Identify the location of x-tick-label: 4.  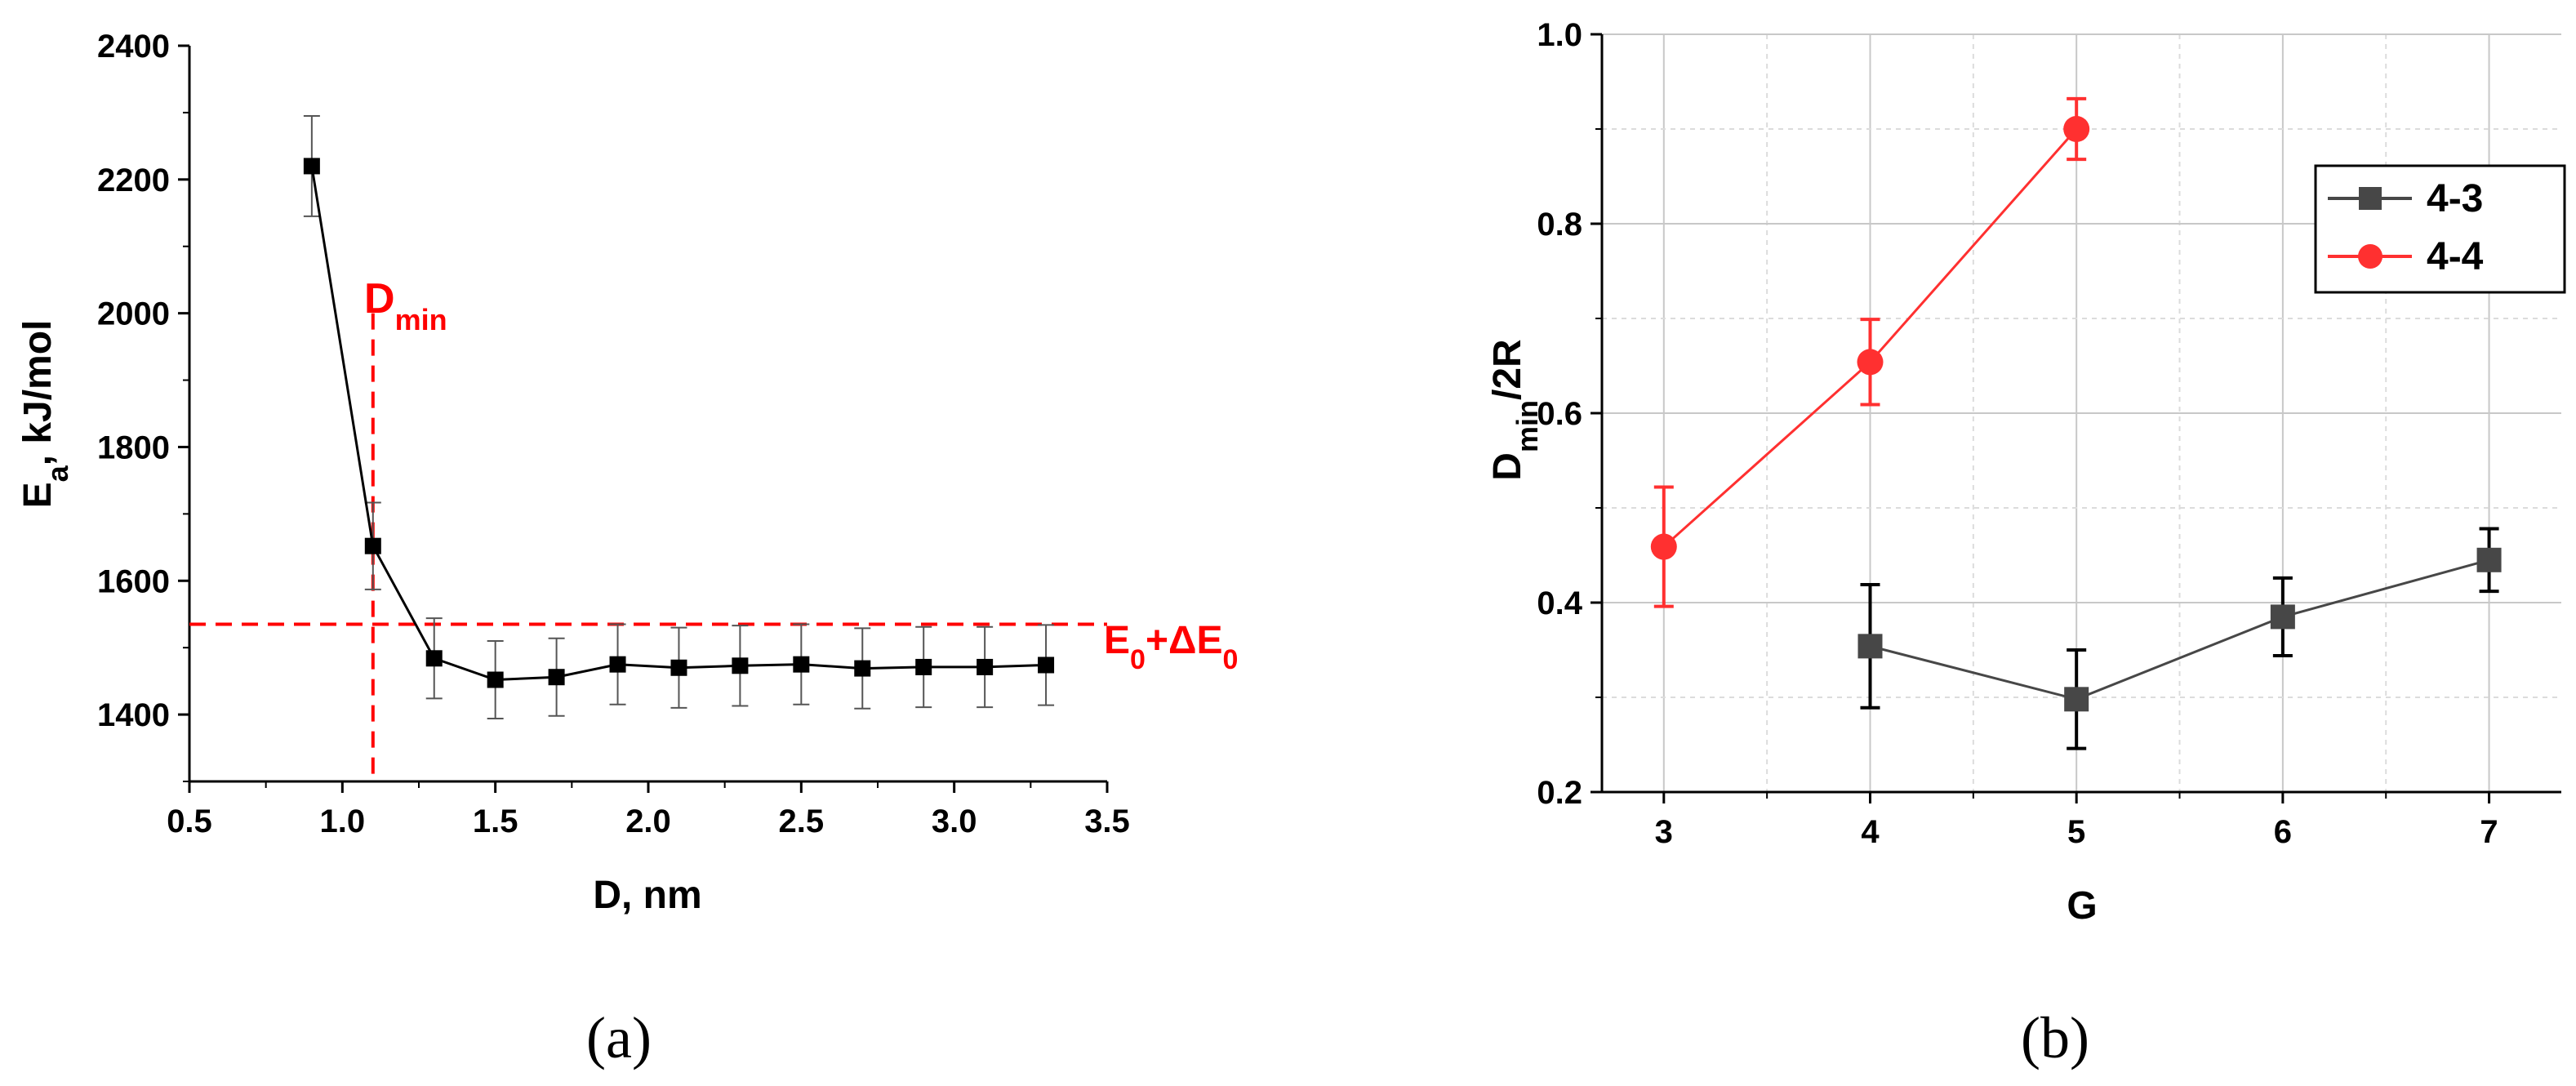
(1871, 832).